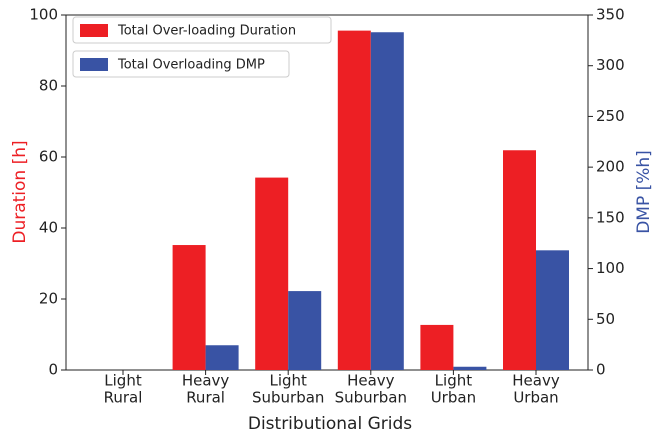  I want to click on y-tick-label: 20, so click(48, 299).